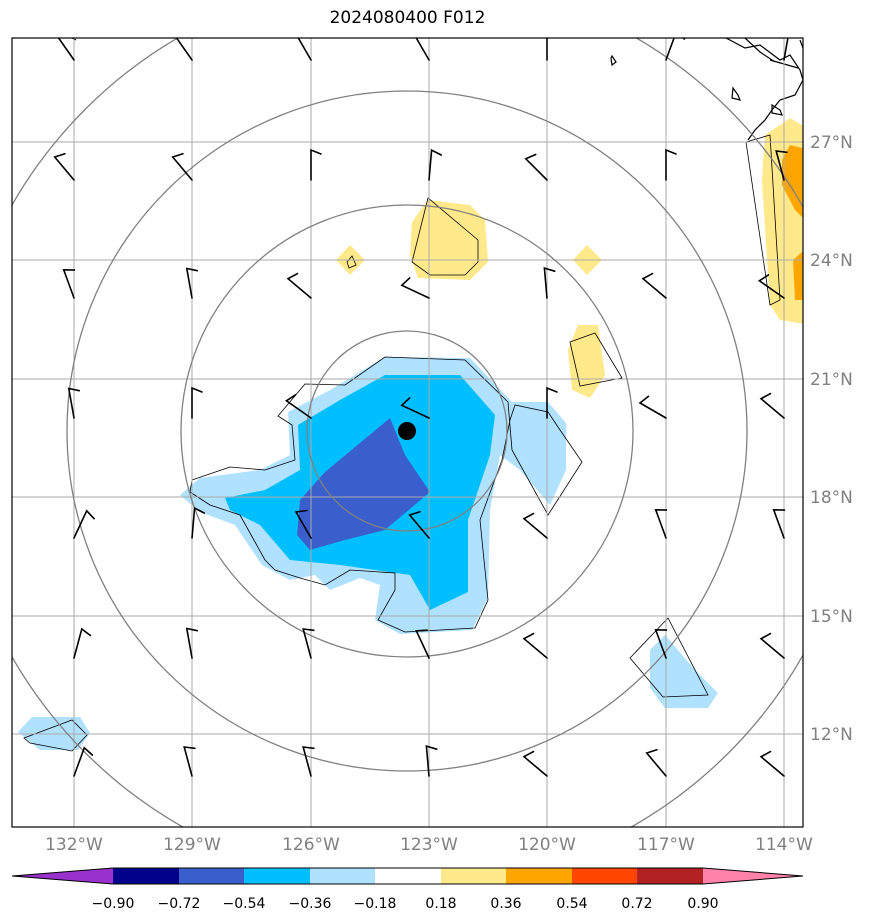 The height and width of the screenshot is (924, 873). I want to click on lon-label: 129°W, so click(192, 845).